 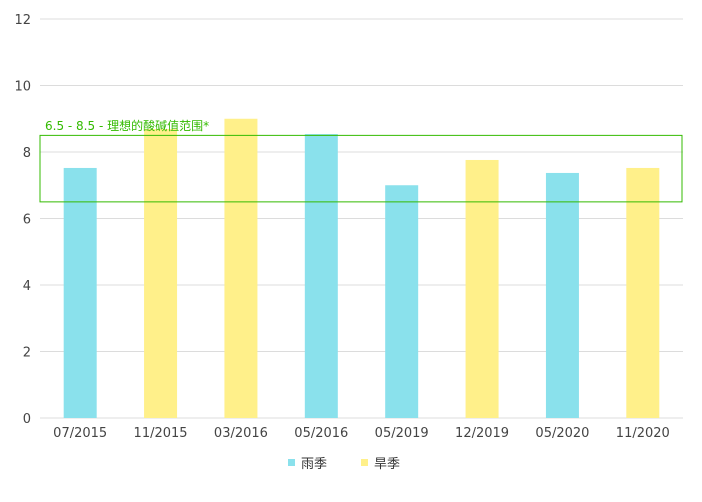 I want to click on legend-item-rain: 雨季, so click(x=307, y=464).